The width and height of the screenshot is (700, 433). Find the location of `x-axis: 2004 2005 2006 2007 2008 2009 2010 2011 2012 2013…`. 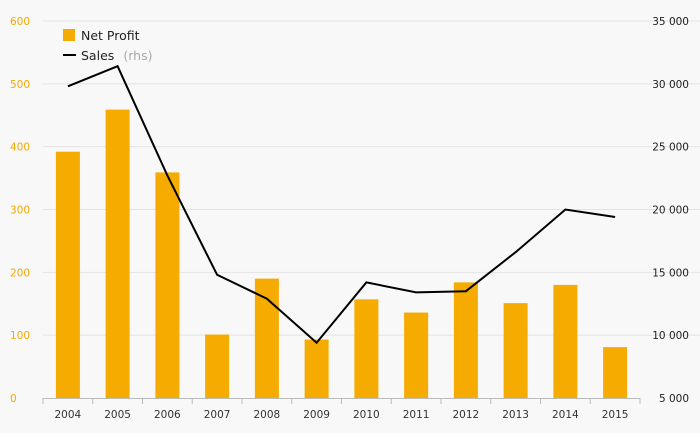

x-axis: 2004 2005 2006 2007 2008 2009 2010 2011 2012 2013… is located at coordinates (341, 409).